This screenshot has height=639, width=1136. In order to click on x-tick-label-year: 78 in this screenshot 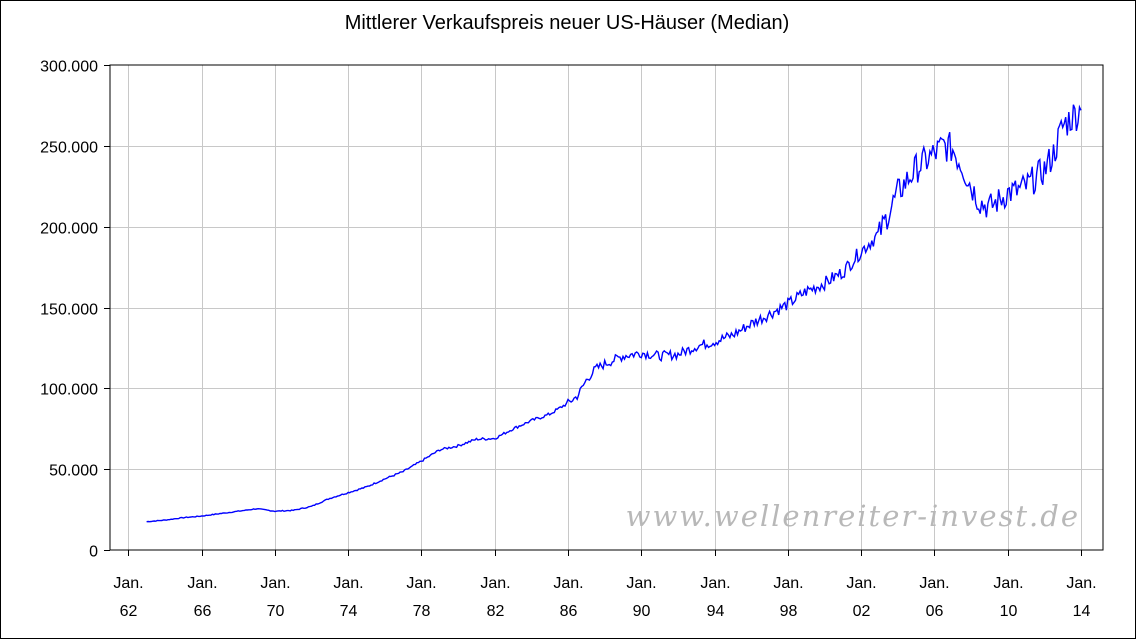, I will do `click(422, 611)`.